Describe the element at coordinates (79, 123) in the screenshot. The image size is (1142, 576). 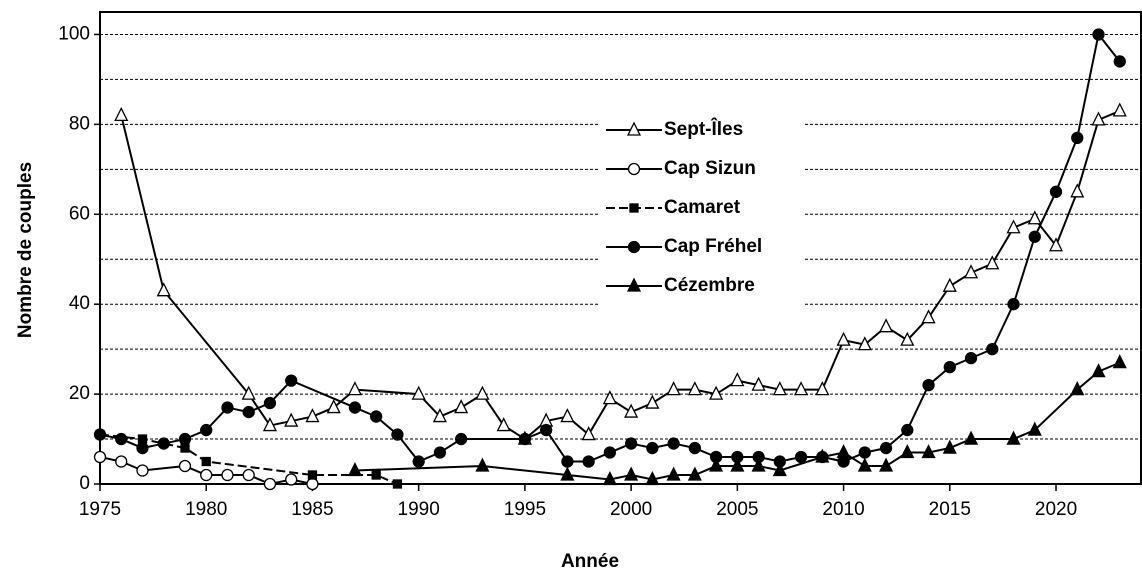
I see `y-tick-label: 80` at that location.